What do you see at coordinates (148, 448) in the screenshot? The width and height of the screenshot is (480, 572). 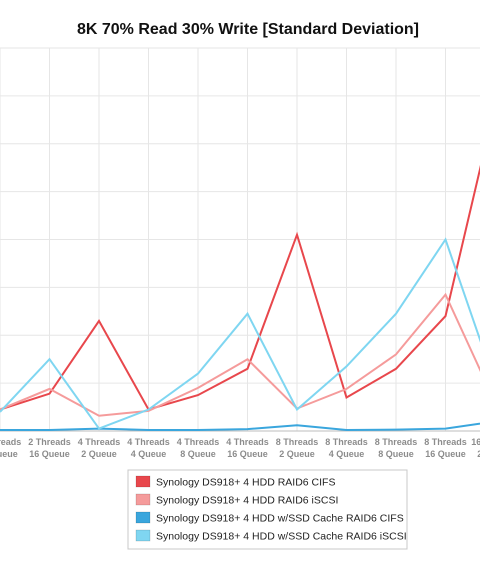 I see `x-tick-label: 4 Threads 4 Queue` at bounding box center [148, 448].